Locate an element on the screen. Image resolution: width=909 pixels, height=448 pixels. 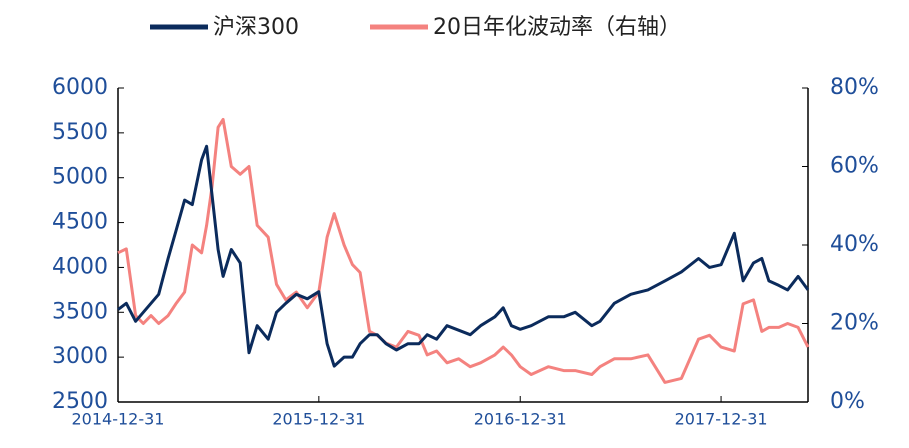
y2-tick-label: 40% is located at coordinates (854, 244).